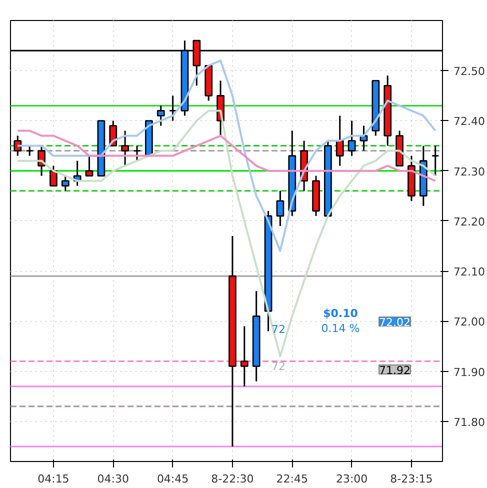 Image resolution: width=487 pixels, height=488 pixels. What do you see at coordinates (113, 479) in the screenshot?
I see `x-tick-label: 04:30` at bounding box center [113, 479].